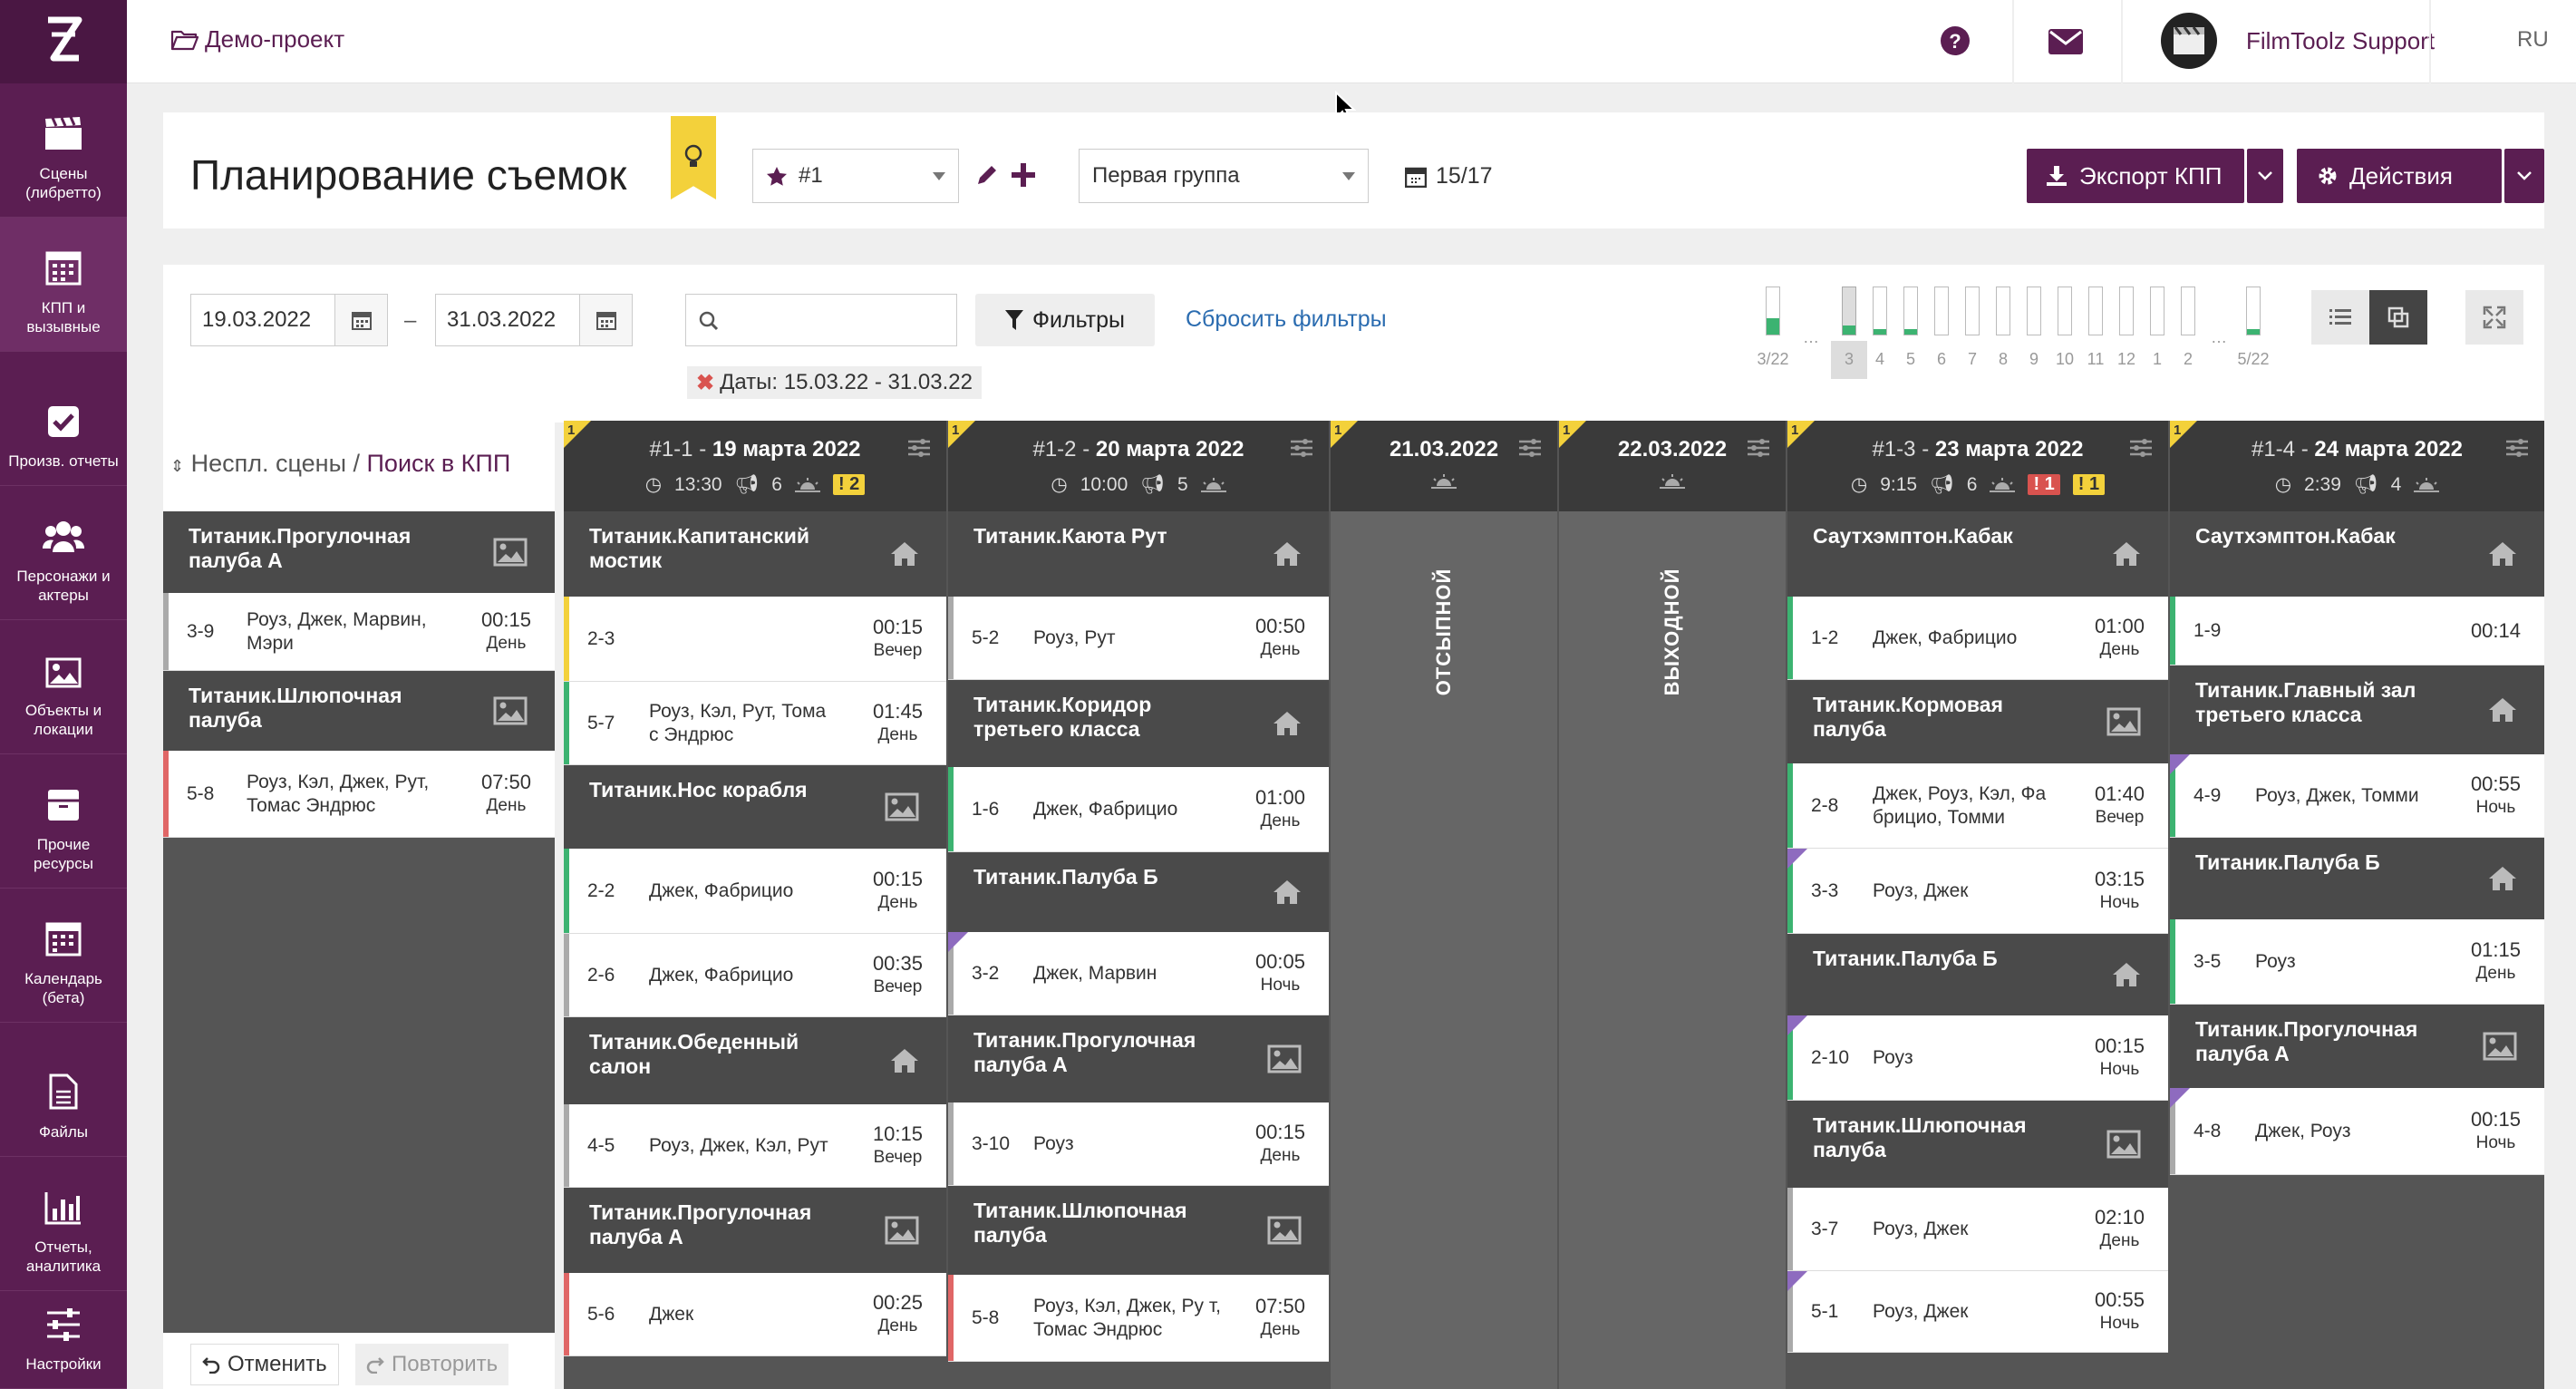  I want to click on location-header: Титаник.Обеденный салон, so click(755, 1060).